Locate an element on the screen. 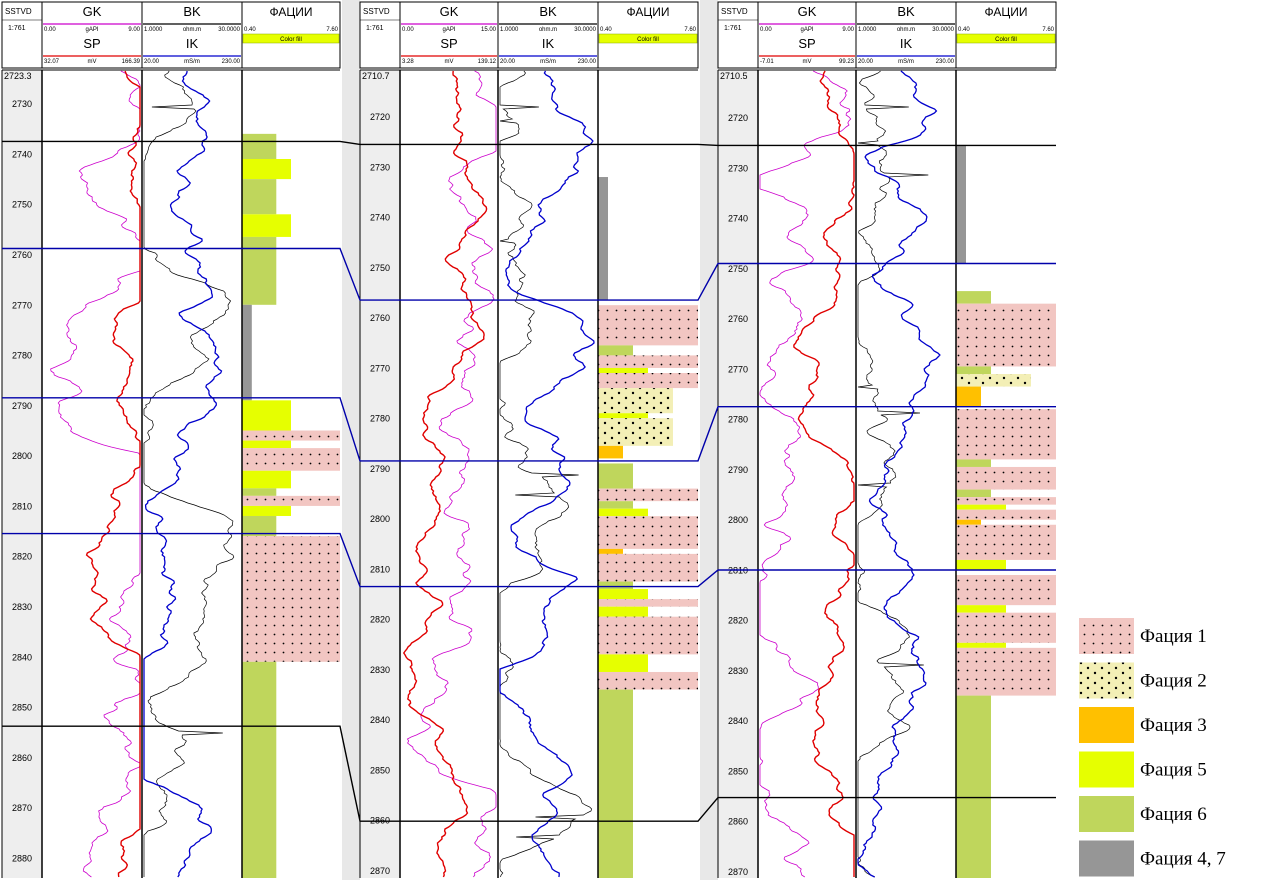 This screenshot has width=1262, height=880. depth-tick-label: 2830 is located at coordinates (22, 607).